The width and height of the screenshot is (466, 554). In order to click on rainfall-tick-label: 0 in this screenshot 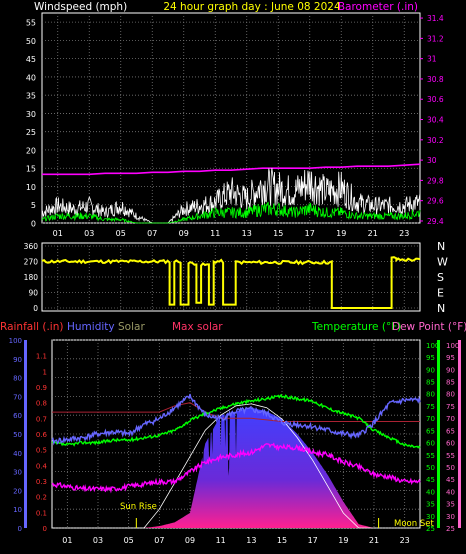, I will do `click(45, 529)`.